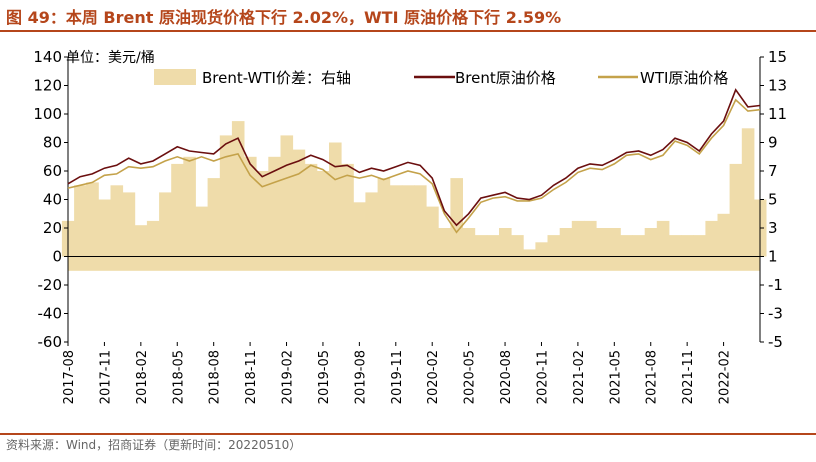 This screenshot has width=816, height=462. What do you see at coordinates (543, 377) in the screenshot?
I see `x-tick-label: 2020-11` at bounding box center [543, 377].